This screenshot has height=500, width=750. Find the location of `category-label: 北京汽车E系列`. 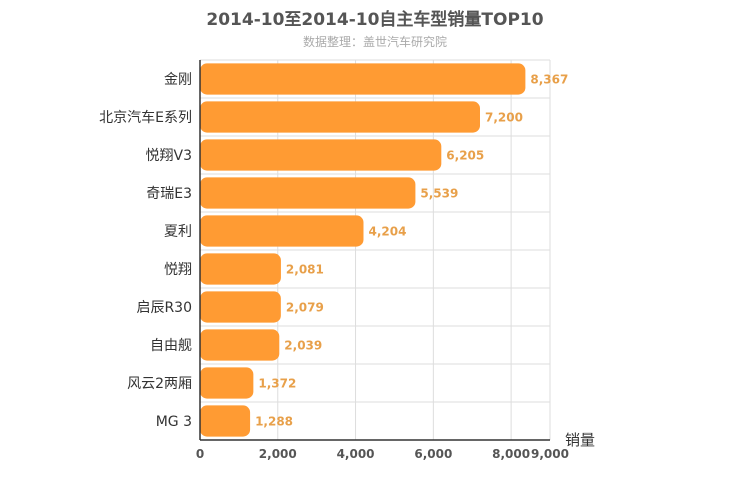

category-label: 北京汽车E系列 is located at coordinates (145, 117).